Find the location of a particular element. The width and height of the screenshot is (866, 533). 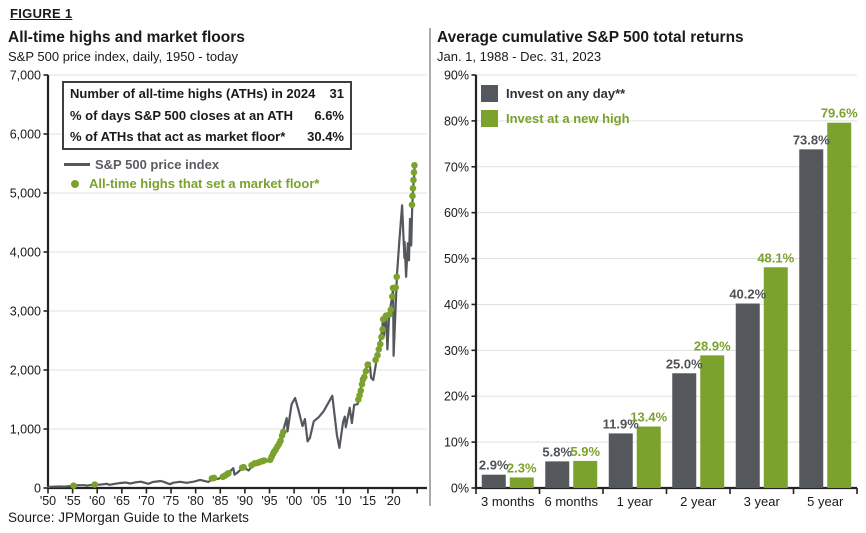

bar-value-label: 11.9% is located at coordinates (621, 423).